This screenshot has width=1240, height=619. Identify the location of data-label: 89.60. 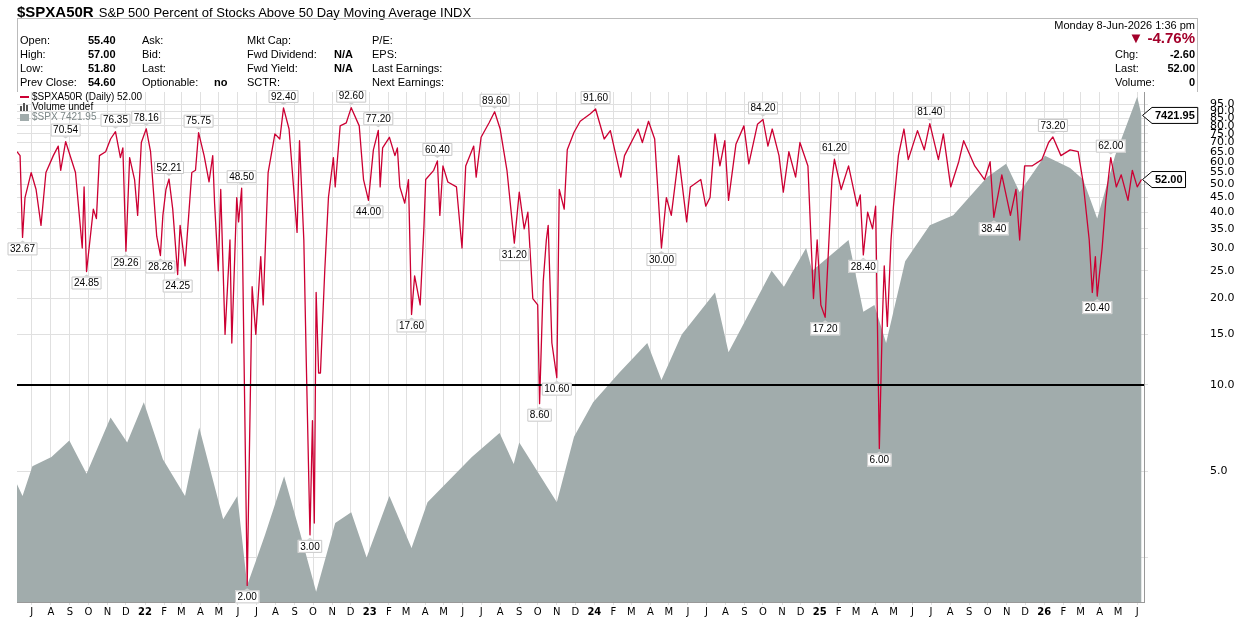
(495, 100).